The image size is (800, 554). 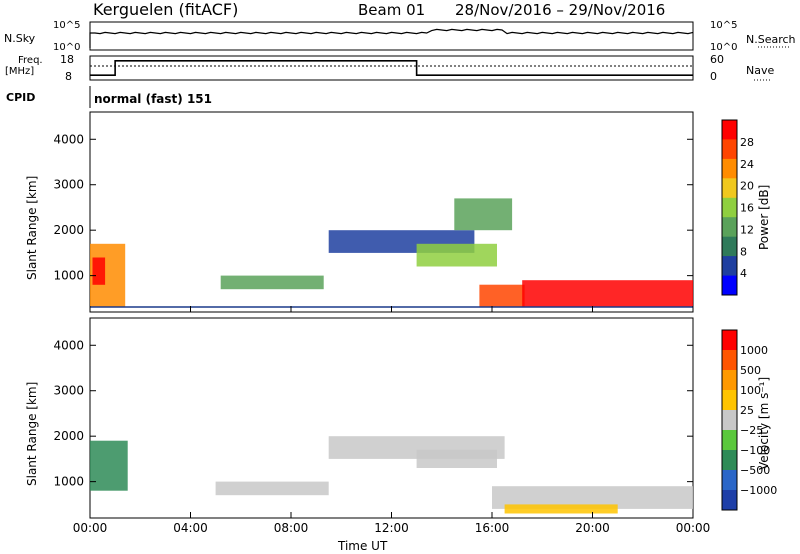 I want to click on power-colorbar-label: Power [dB], so click(x=764, y=217).